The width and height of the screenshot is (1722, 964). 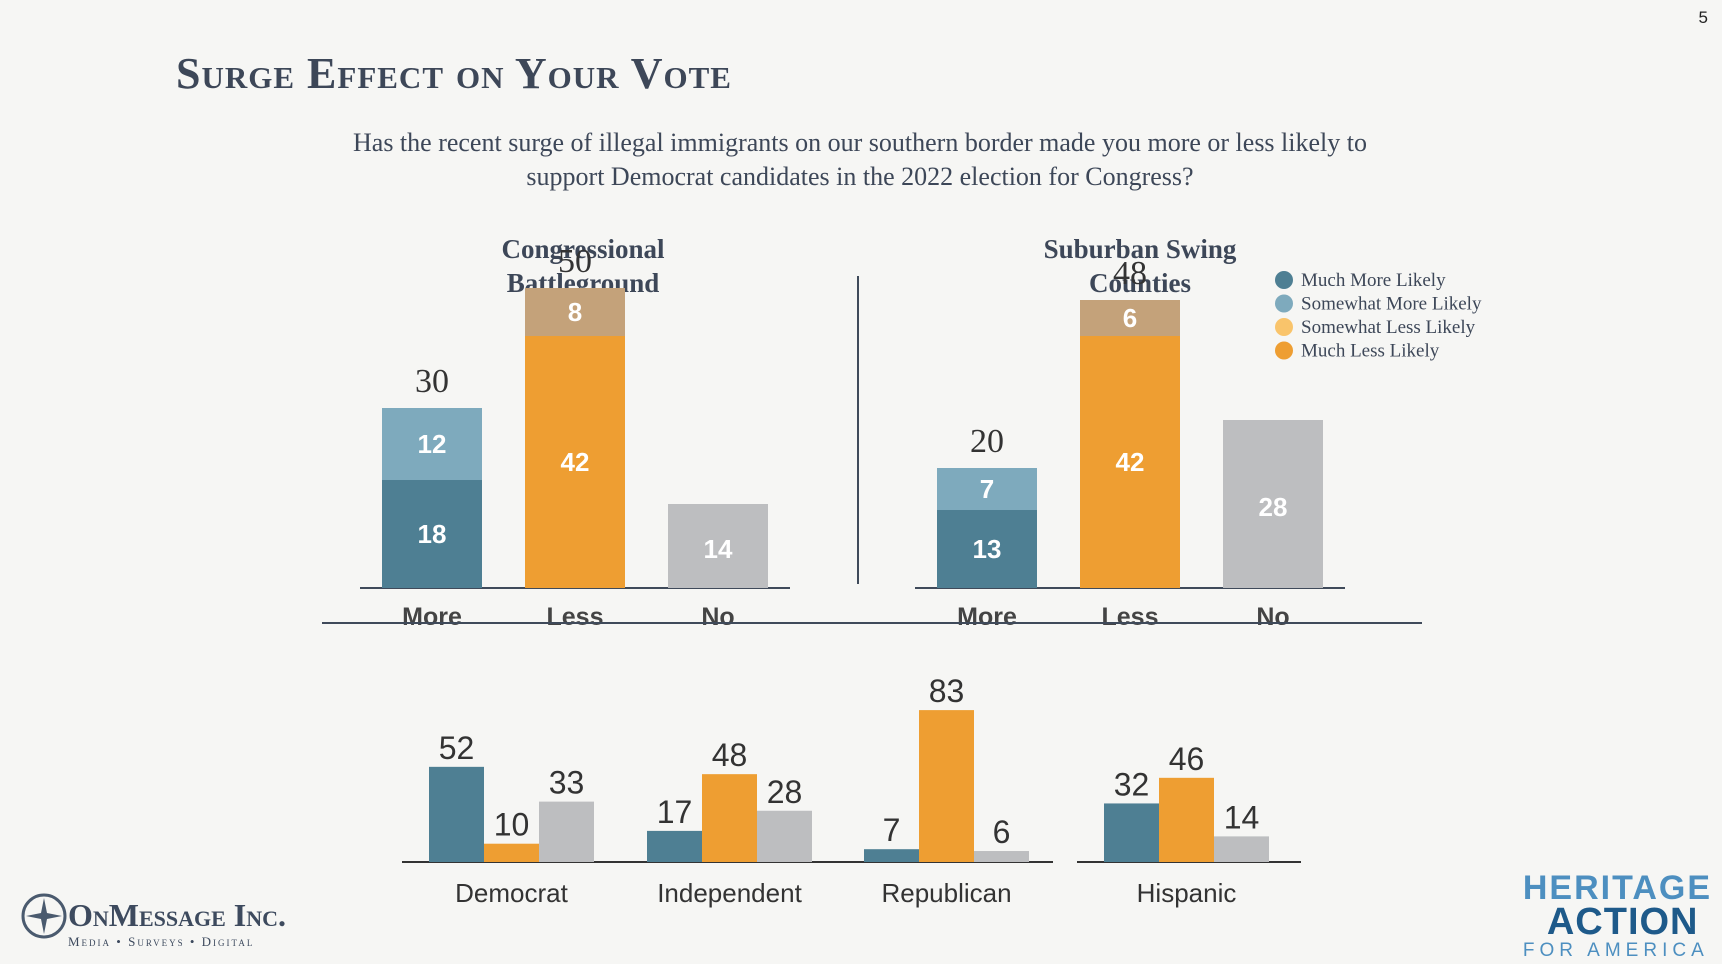 What do you see at coordinates (1617, 888) in the screenshot?
I see `heritage-line1: HERITAGE` at bounding box center [1617, 888].